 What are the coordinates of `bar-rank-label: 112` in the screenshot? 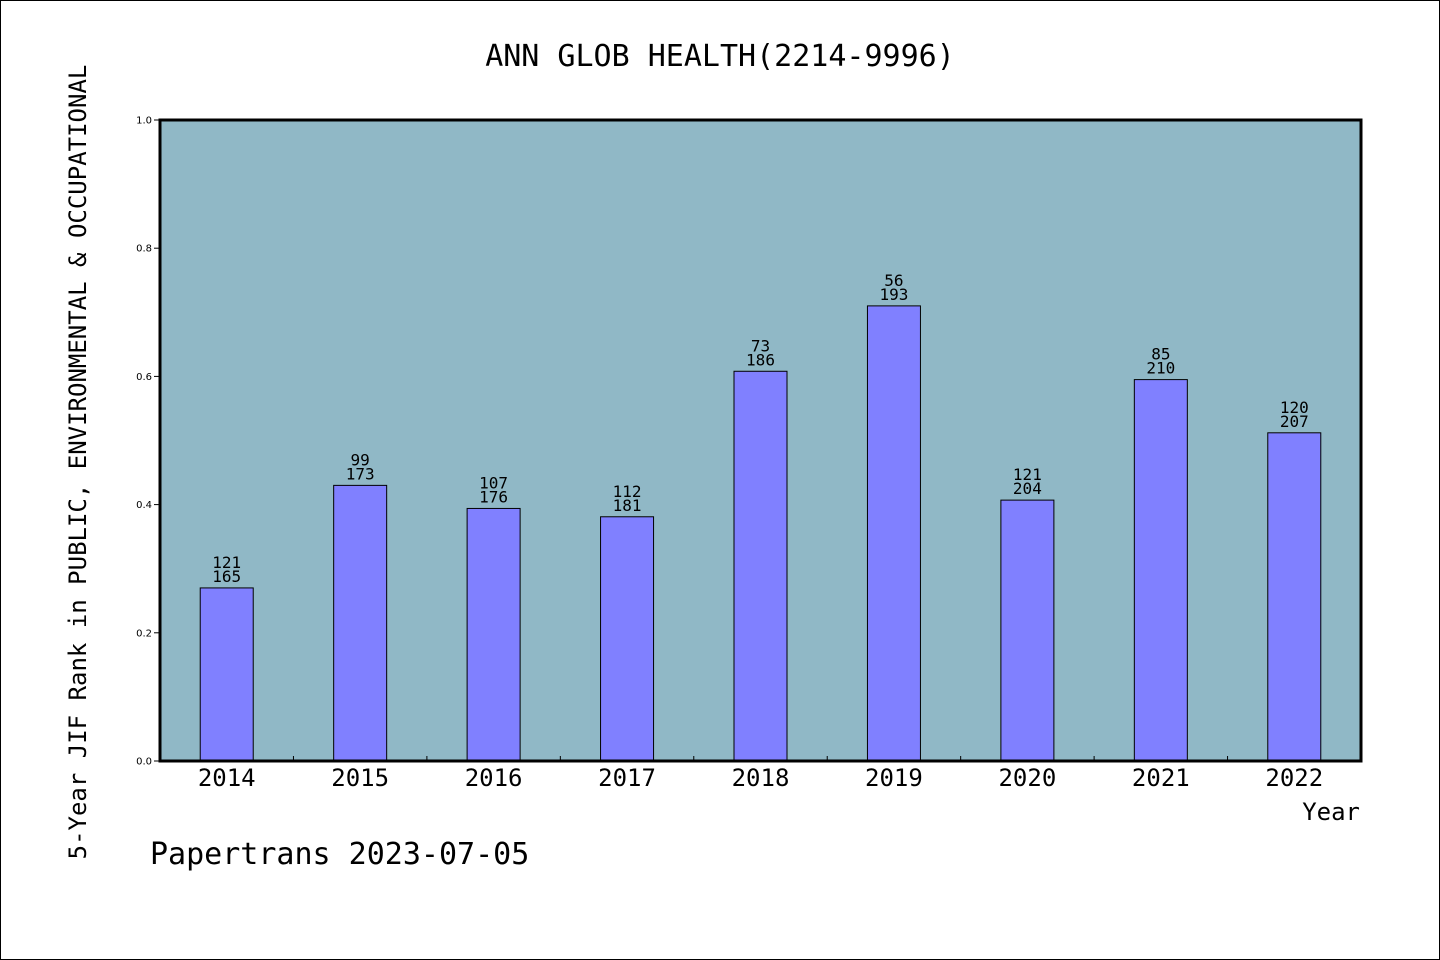 It's located at (627, 491).